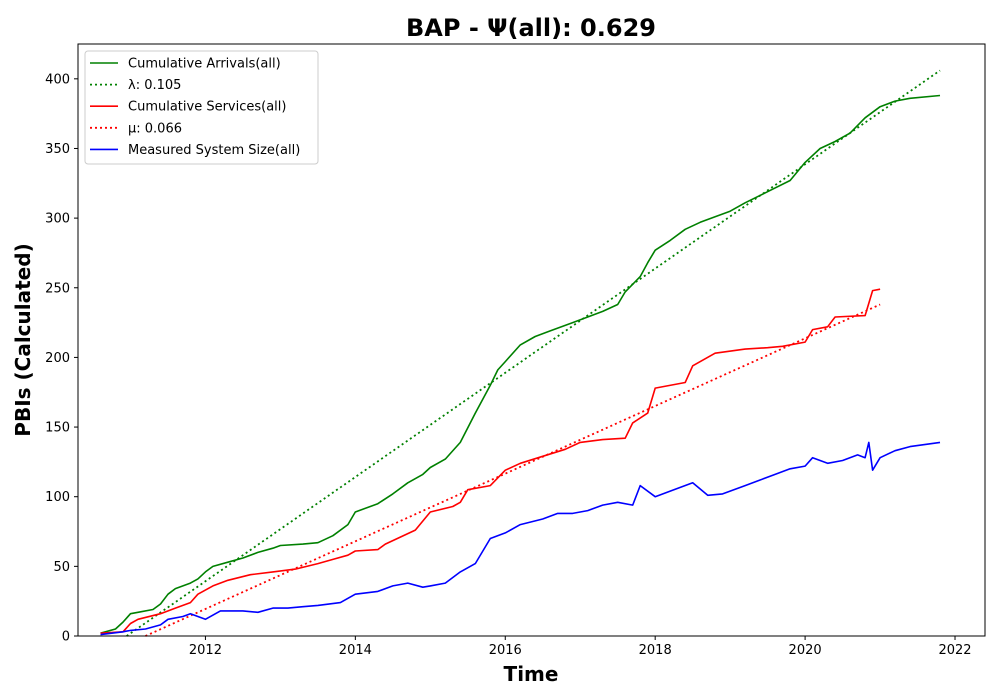  Describe the element at coordinates (155, 128) in the screenshot. I see `legend-label: μ: 0.066` at that location.